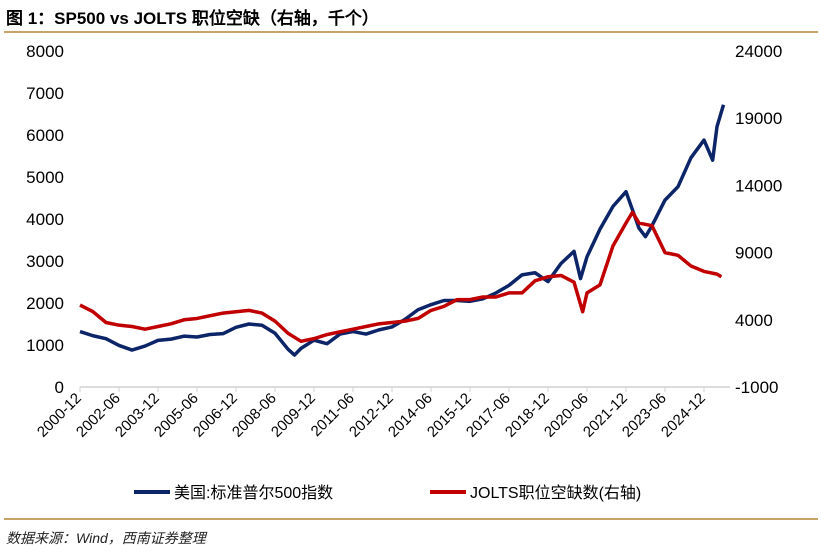  I want to click on y-right-tick-label: 19000, so click(758, 118).